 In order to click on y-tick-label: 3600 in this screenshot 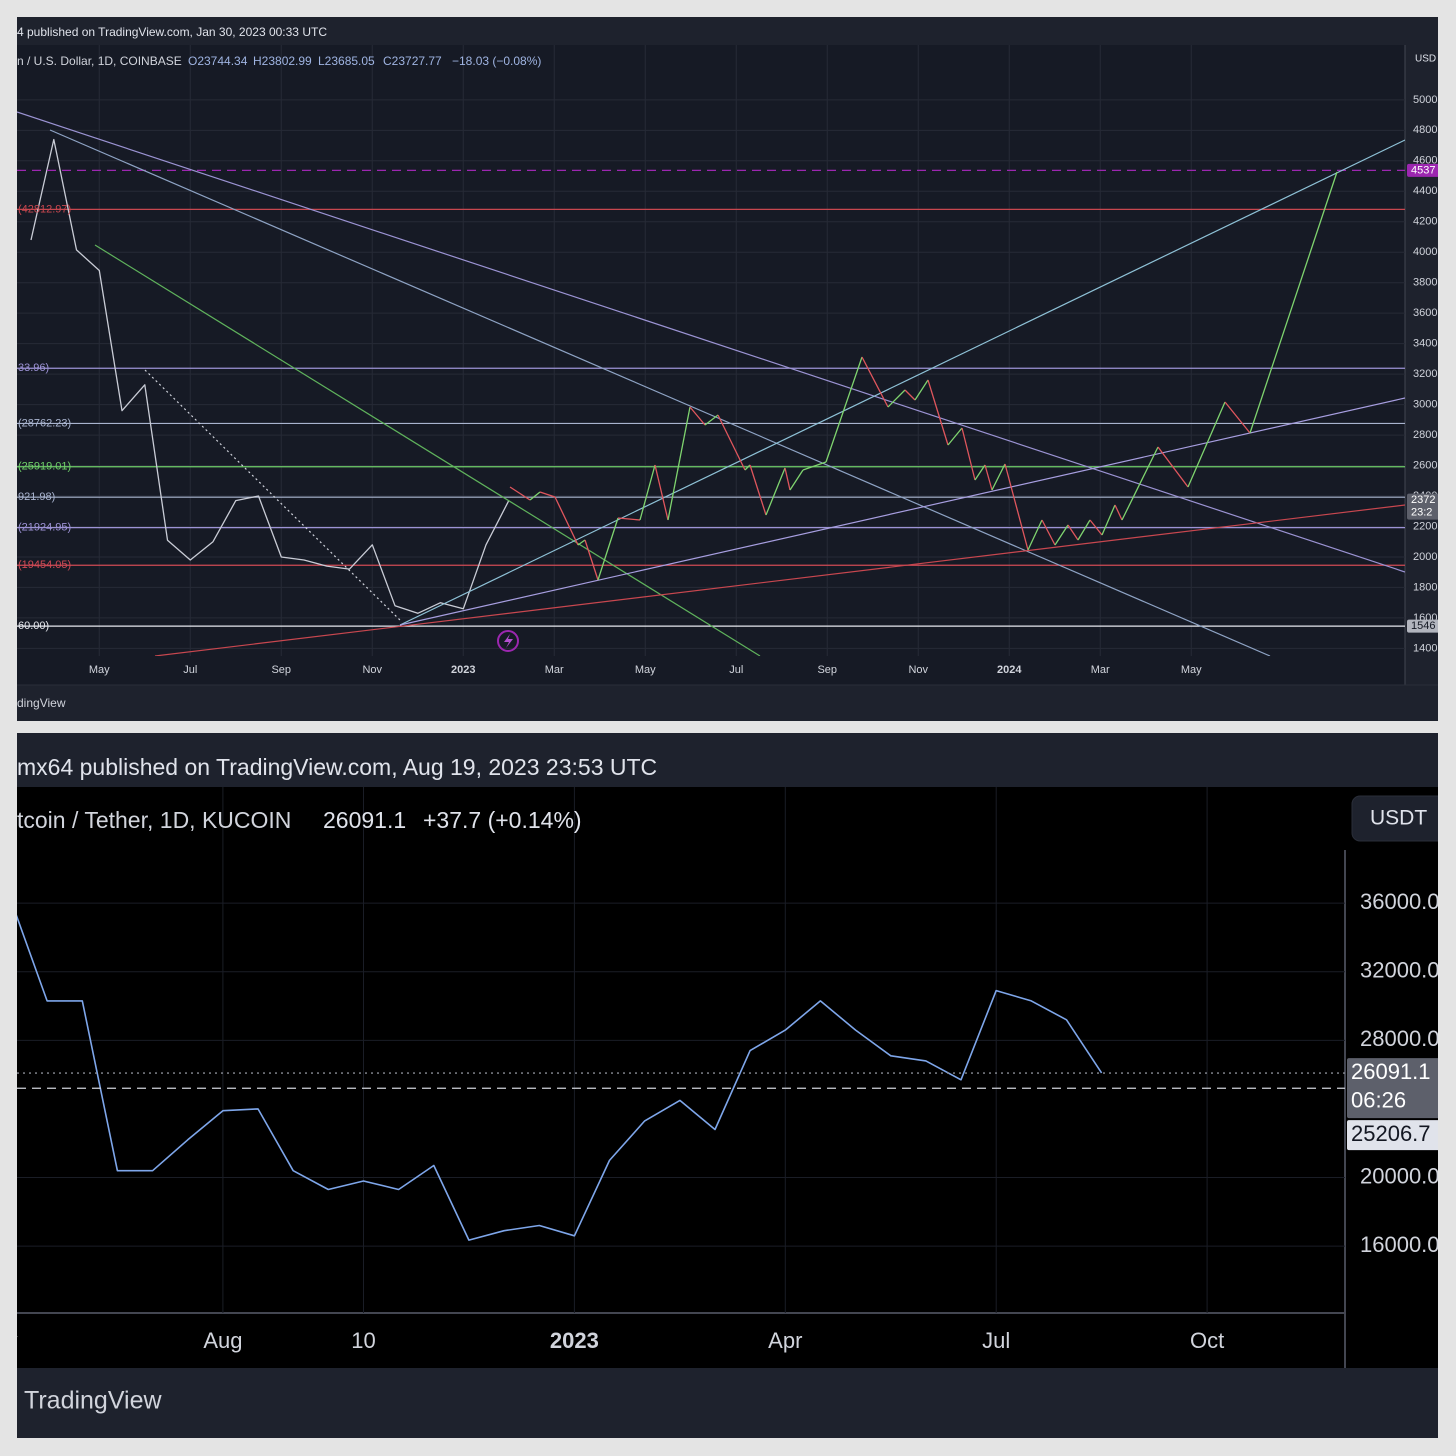, I will do `click(1425, 313)`.